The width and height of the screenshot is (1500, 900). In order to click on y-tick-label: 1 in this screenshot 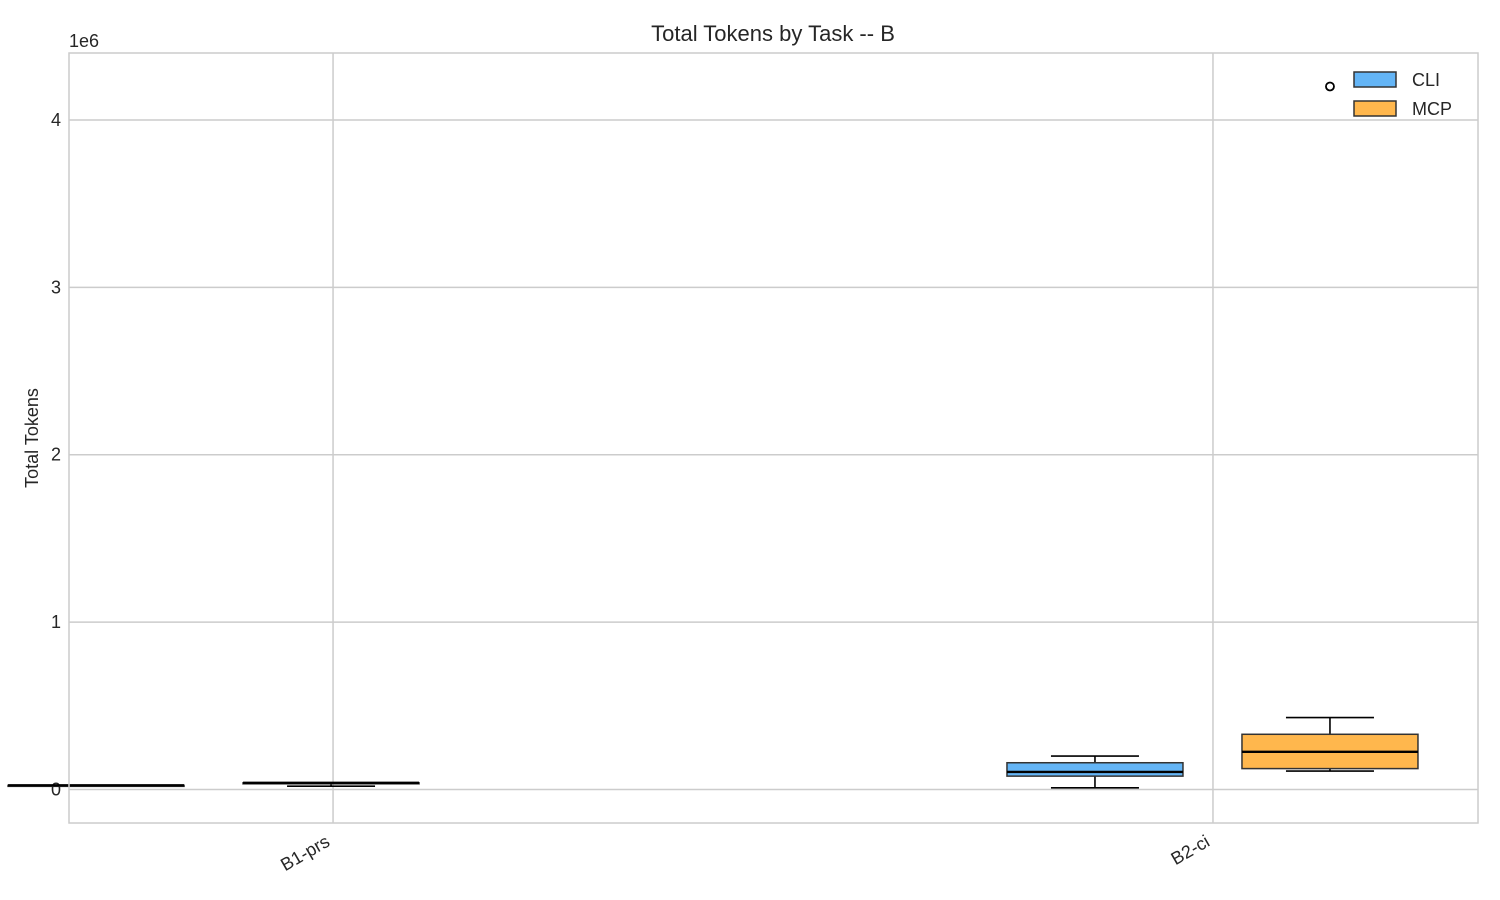, I will do `click(56, 622)`.